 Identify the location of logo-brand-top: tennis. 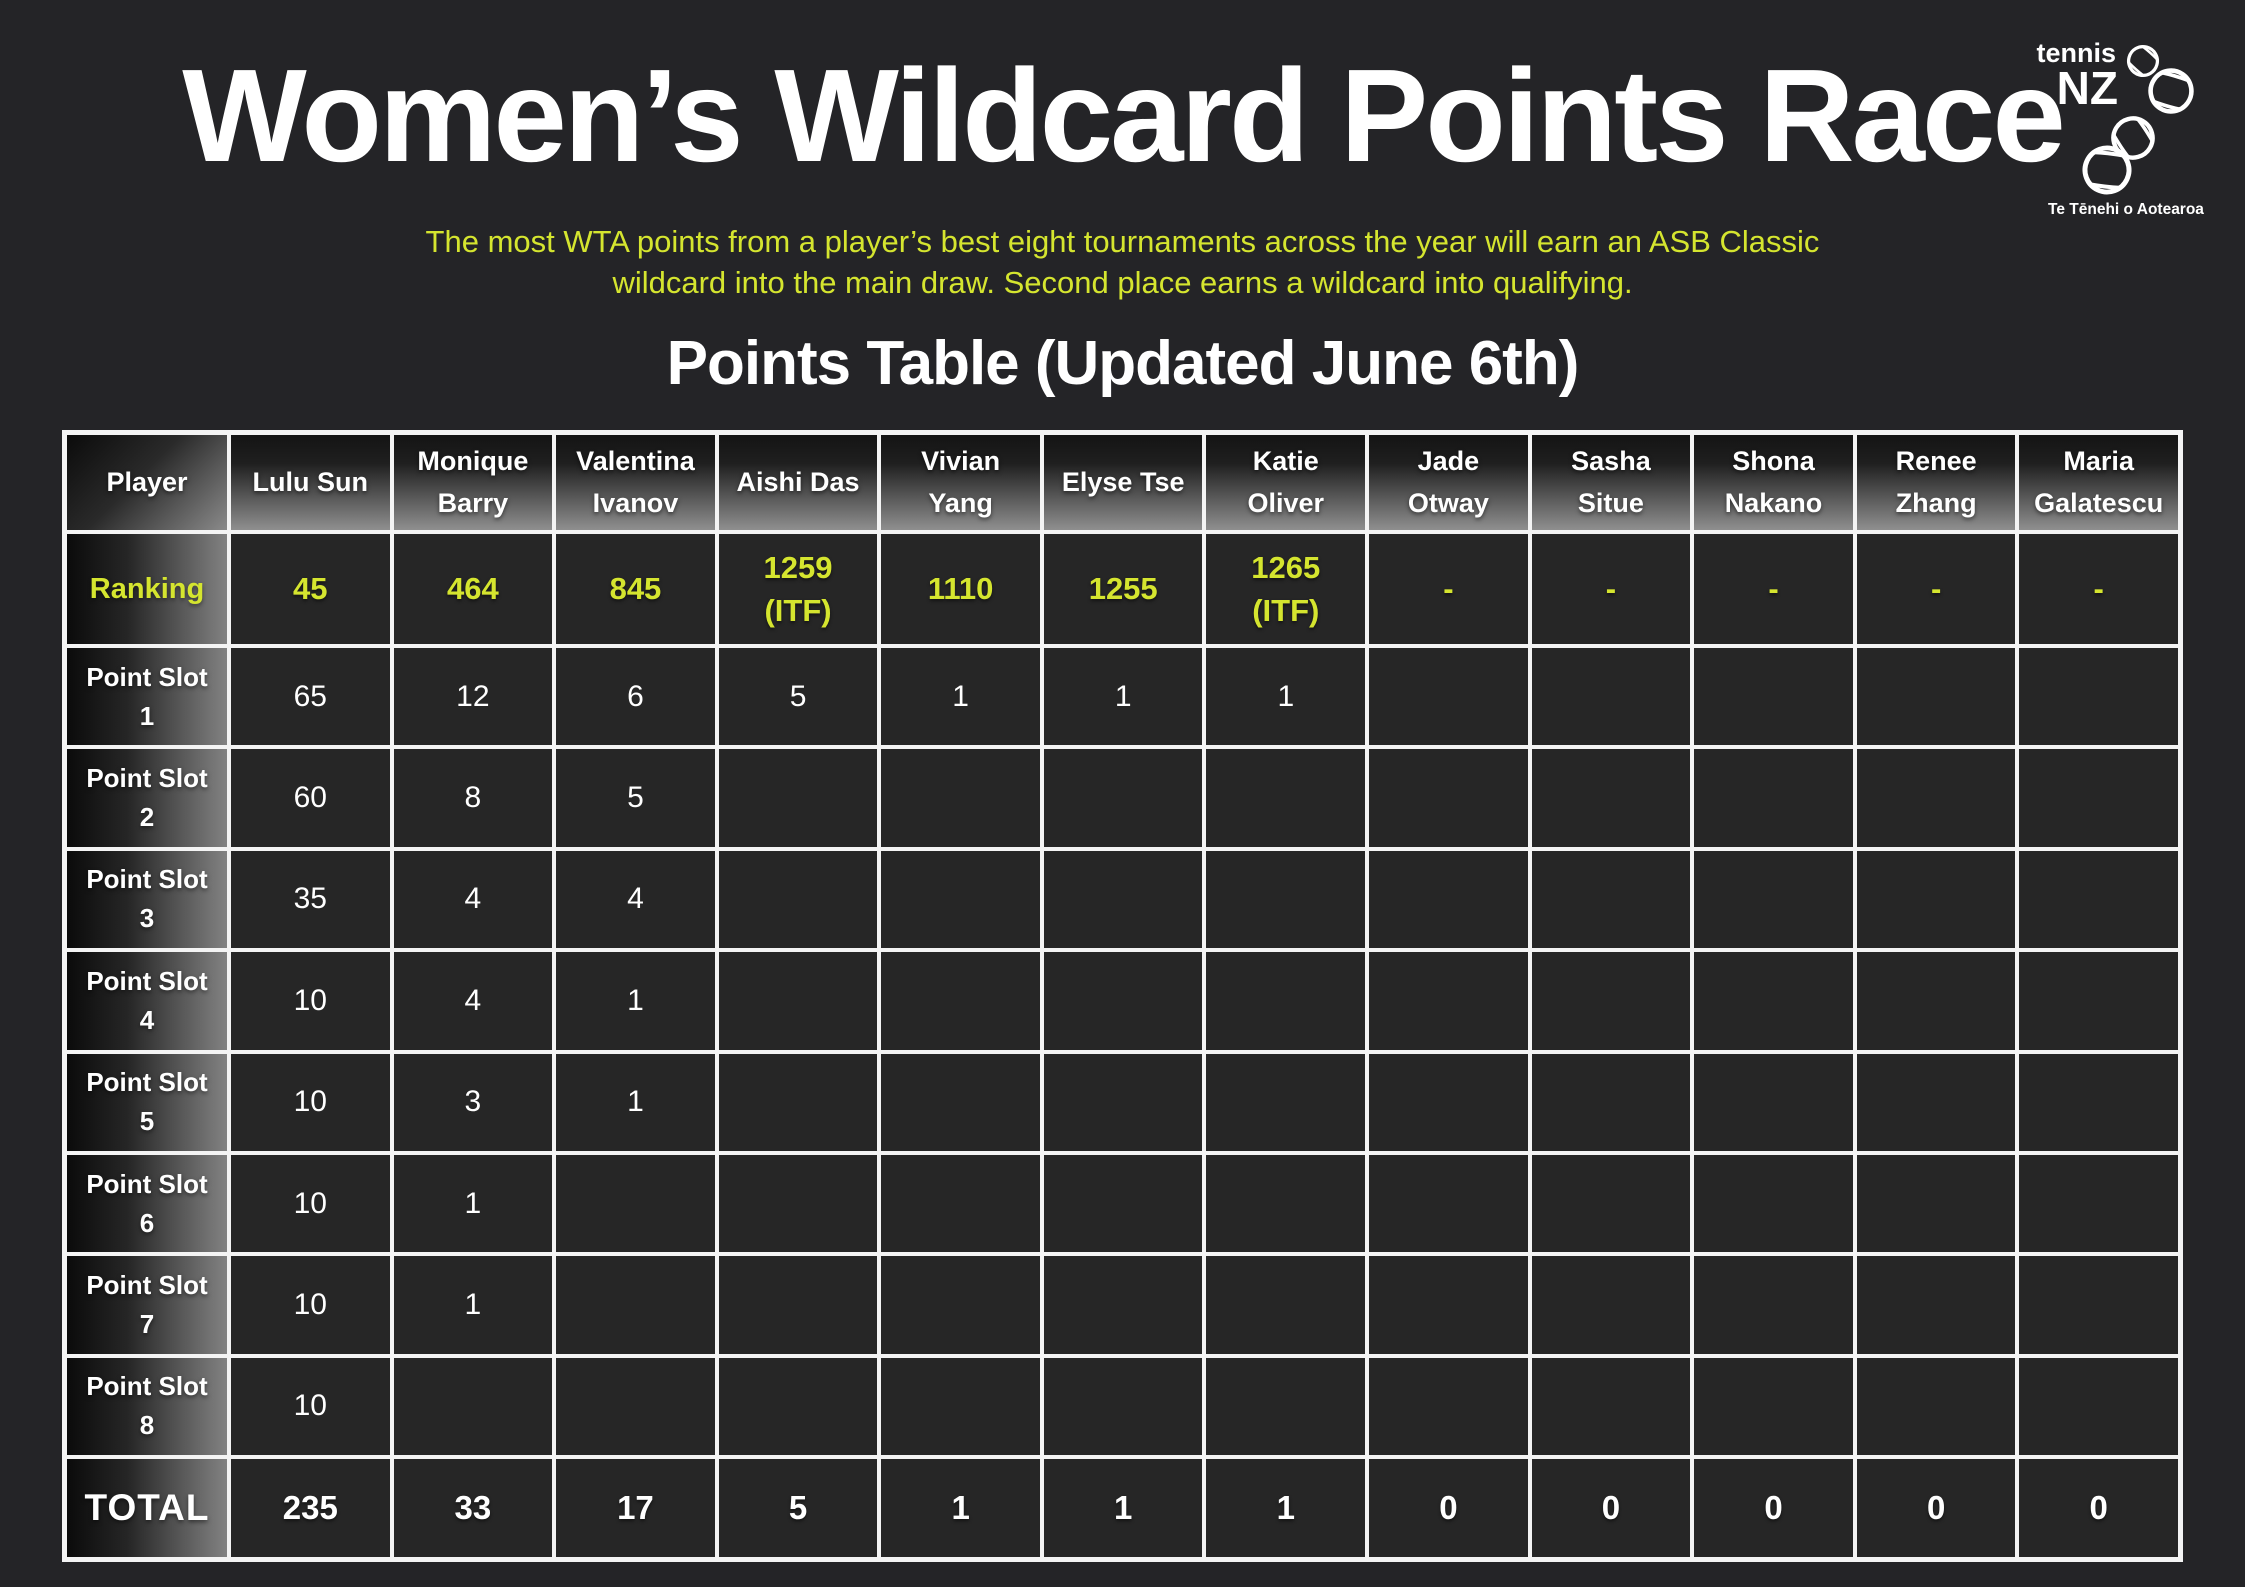
(2076, 53).